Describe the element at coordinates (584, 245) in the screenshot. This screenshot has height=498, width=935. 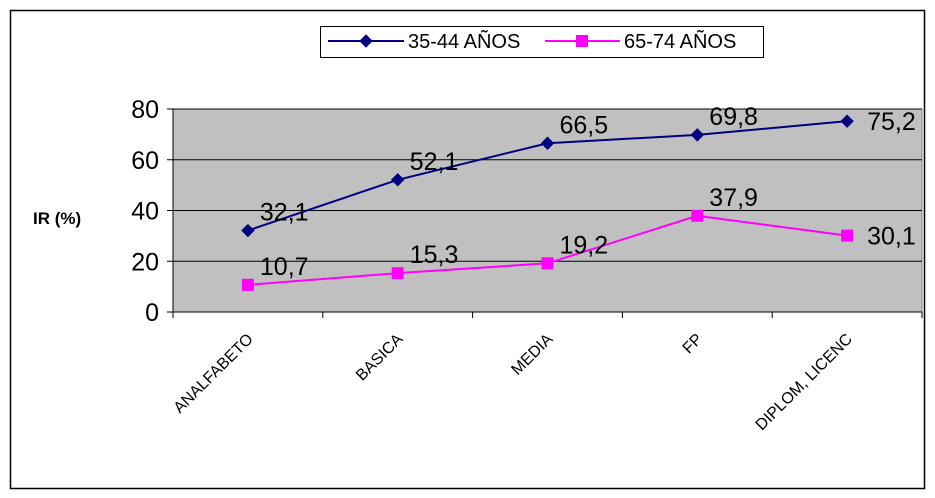
I see `data-label-series-2-2: 19,2` at that location.